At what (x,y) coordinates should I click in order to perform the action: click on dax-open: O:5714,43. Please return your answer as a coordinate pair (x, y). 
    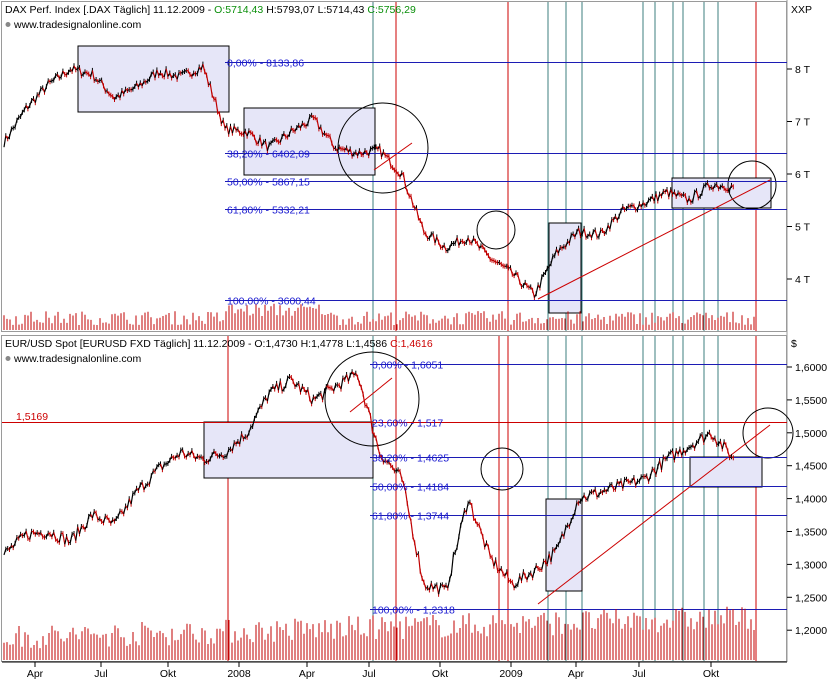
    Looking at the image, I should click on (238, 10).